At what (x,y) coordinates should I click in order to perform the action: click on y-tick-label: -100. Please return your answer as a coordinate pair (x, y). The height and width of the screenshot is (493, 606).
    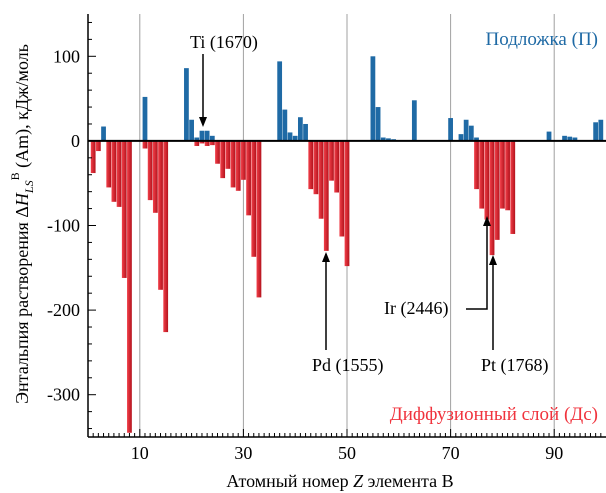
    Looking at the image, I should click on (63, 226).